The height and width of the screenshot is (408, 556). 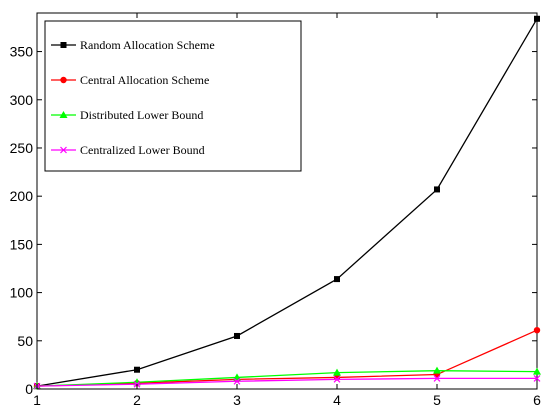 What do you see at coordinates (37, 400) in the screenshot?
I see `x-tick-label: 1` at bounding box center [37, 400].